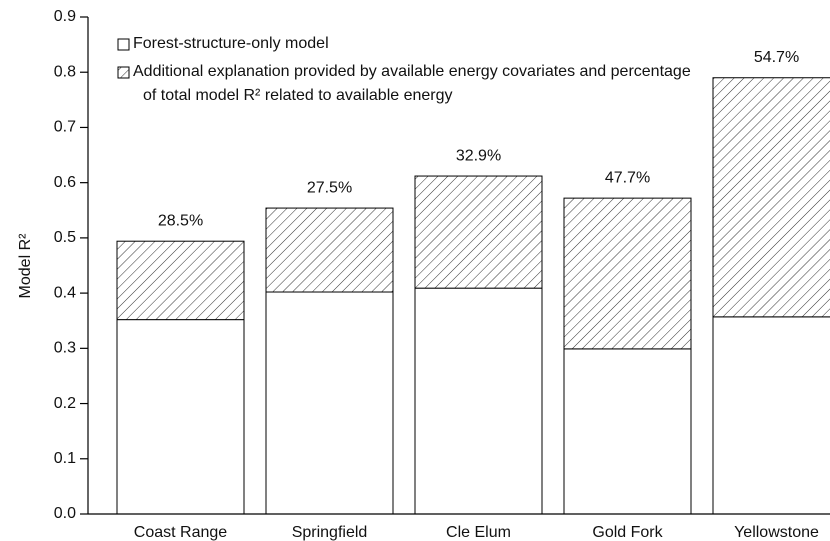 This screenshot has width=830, height=541. I want to click on y-tick-label: 0.5, so click(65, 237).